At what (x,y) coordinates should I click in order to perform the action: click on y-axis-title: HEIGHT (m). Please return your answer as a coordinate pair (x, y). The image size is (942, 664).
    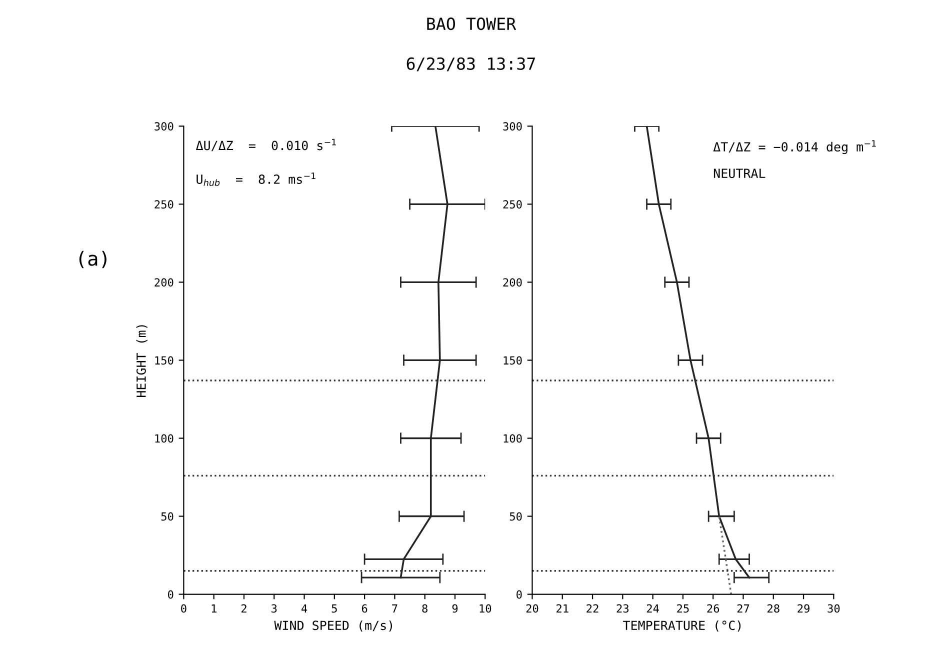
    Looking at the image, I should click on (142, 361).